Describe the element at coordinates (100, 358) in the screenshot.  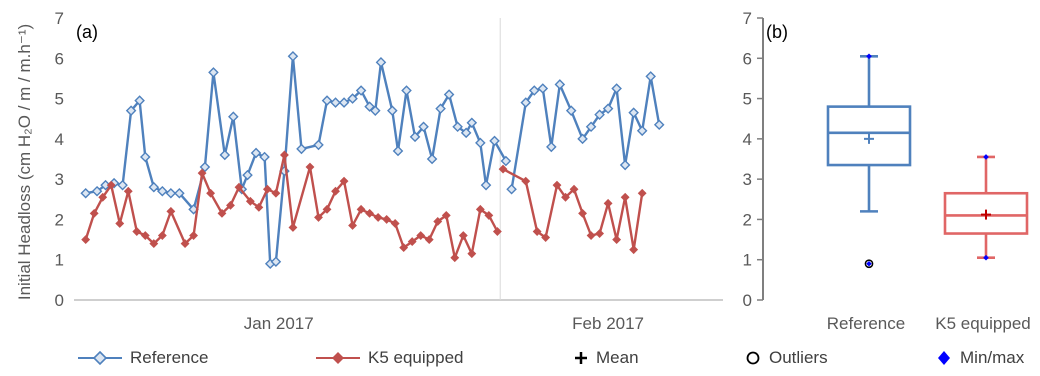
I see `line-open-diamond-icon` at that location.